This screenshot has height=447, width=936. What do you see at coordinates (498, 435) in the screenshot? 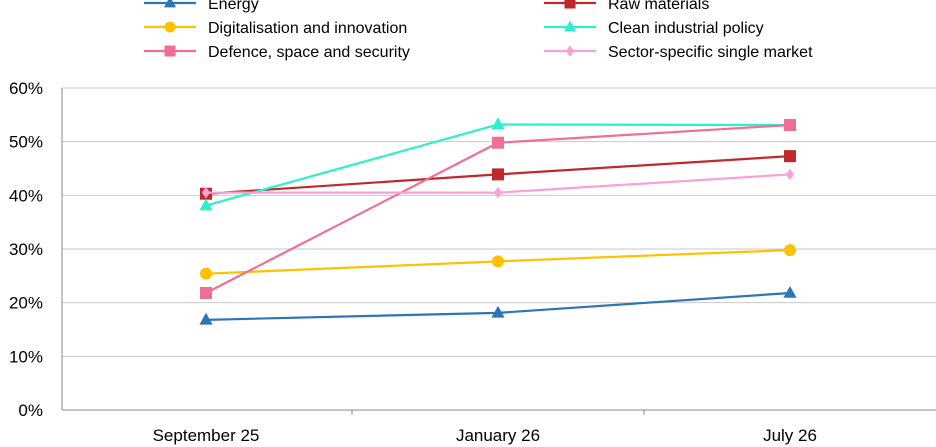
I see `x-tick-label: January 26` at bounding box center [498, 435].